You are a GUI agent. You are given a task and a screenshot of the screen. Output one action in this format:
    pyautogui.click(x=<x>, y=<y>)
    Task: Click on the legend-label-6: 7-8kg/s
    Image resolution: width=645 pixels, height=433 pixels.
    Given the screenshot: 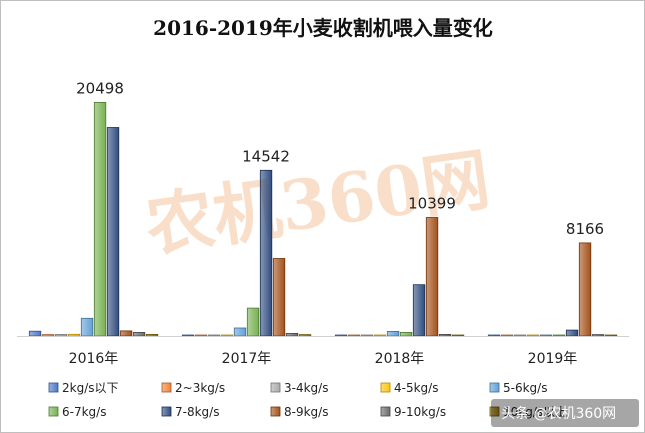 What is the action you would take?
    pyautogui.click(x=197, y=412)
    